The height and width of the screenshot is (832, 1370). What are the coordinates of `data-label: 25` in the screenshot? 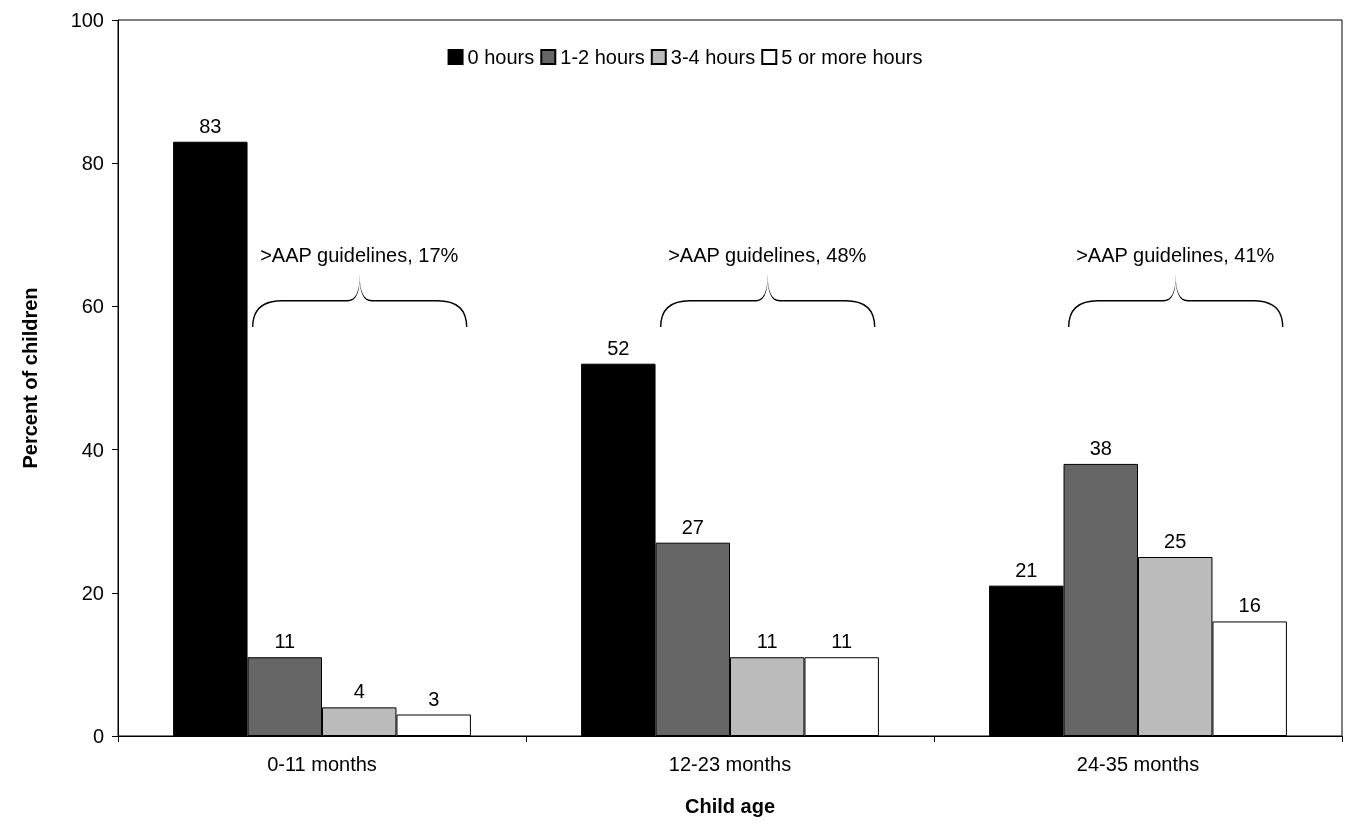 It's located at (1175, 541).